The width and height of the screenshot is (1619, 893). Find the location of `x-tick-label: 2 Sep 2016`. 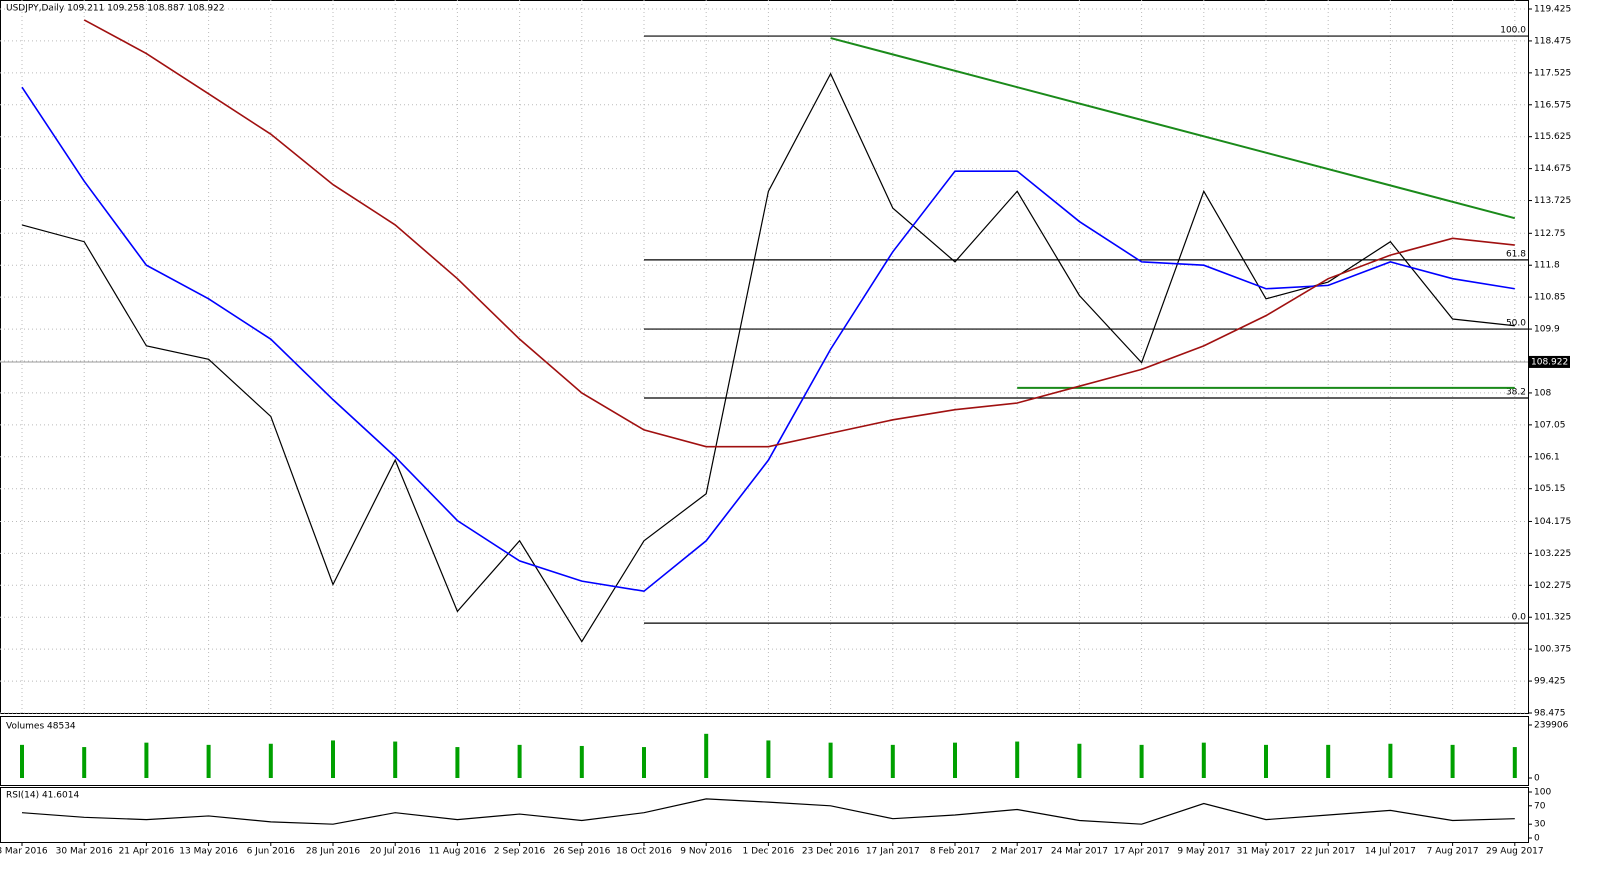

x-tick-label: 2 Sep 2016 is located at coordinates (520, 852).